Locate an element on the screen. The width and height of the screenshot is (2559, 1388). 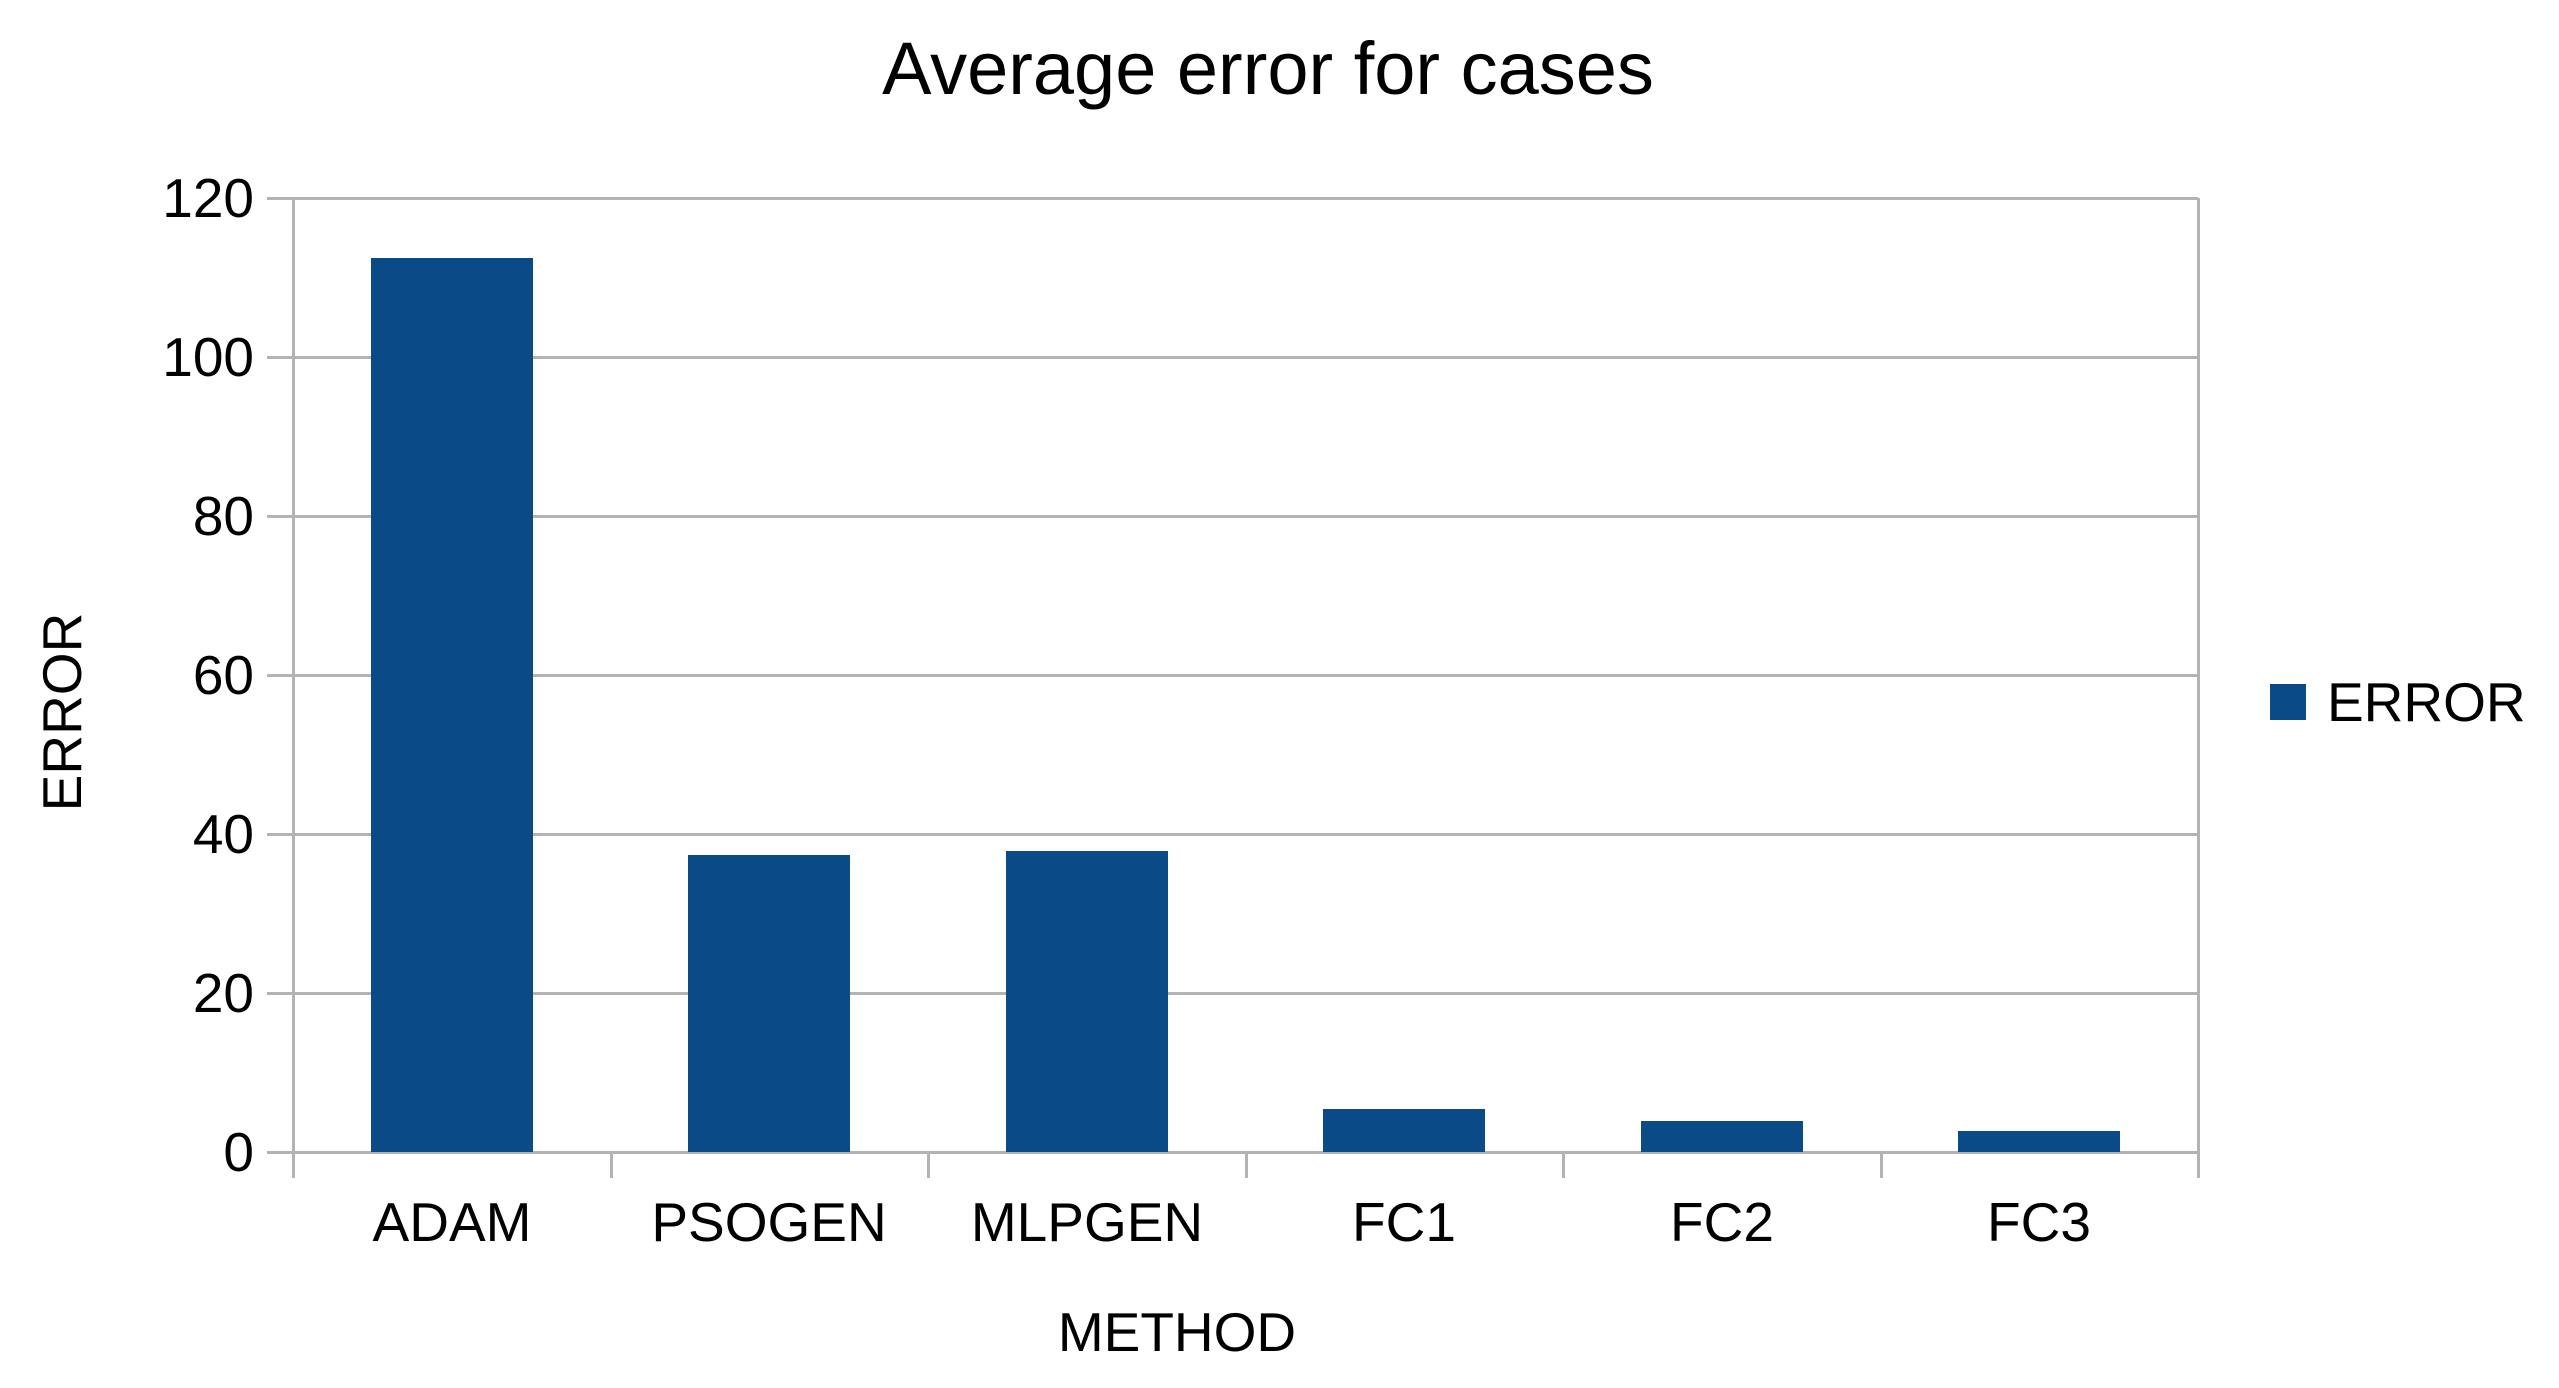
bar-fc2 is located at coordinates (1722, 1136).